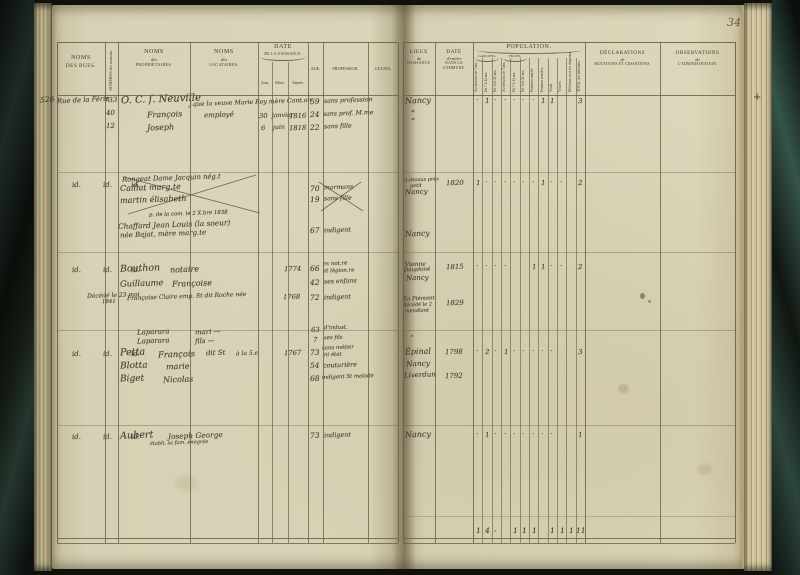 This screenshot has height=575, width=800. I want to click on header-text: DES RUES., so click(81, 65).